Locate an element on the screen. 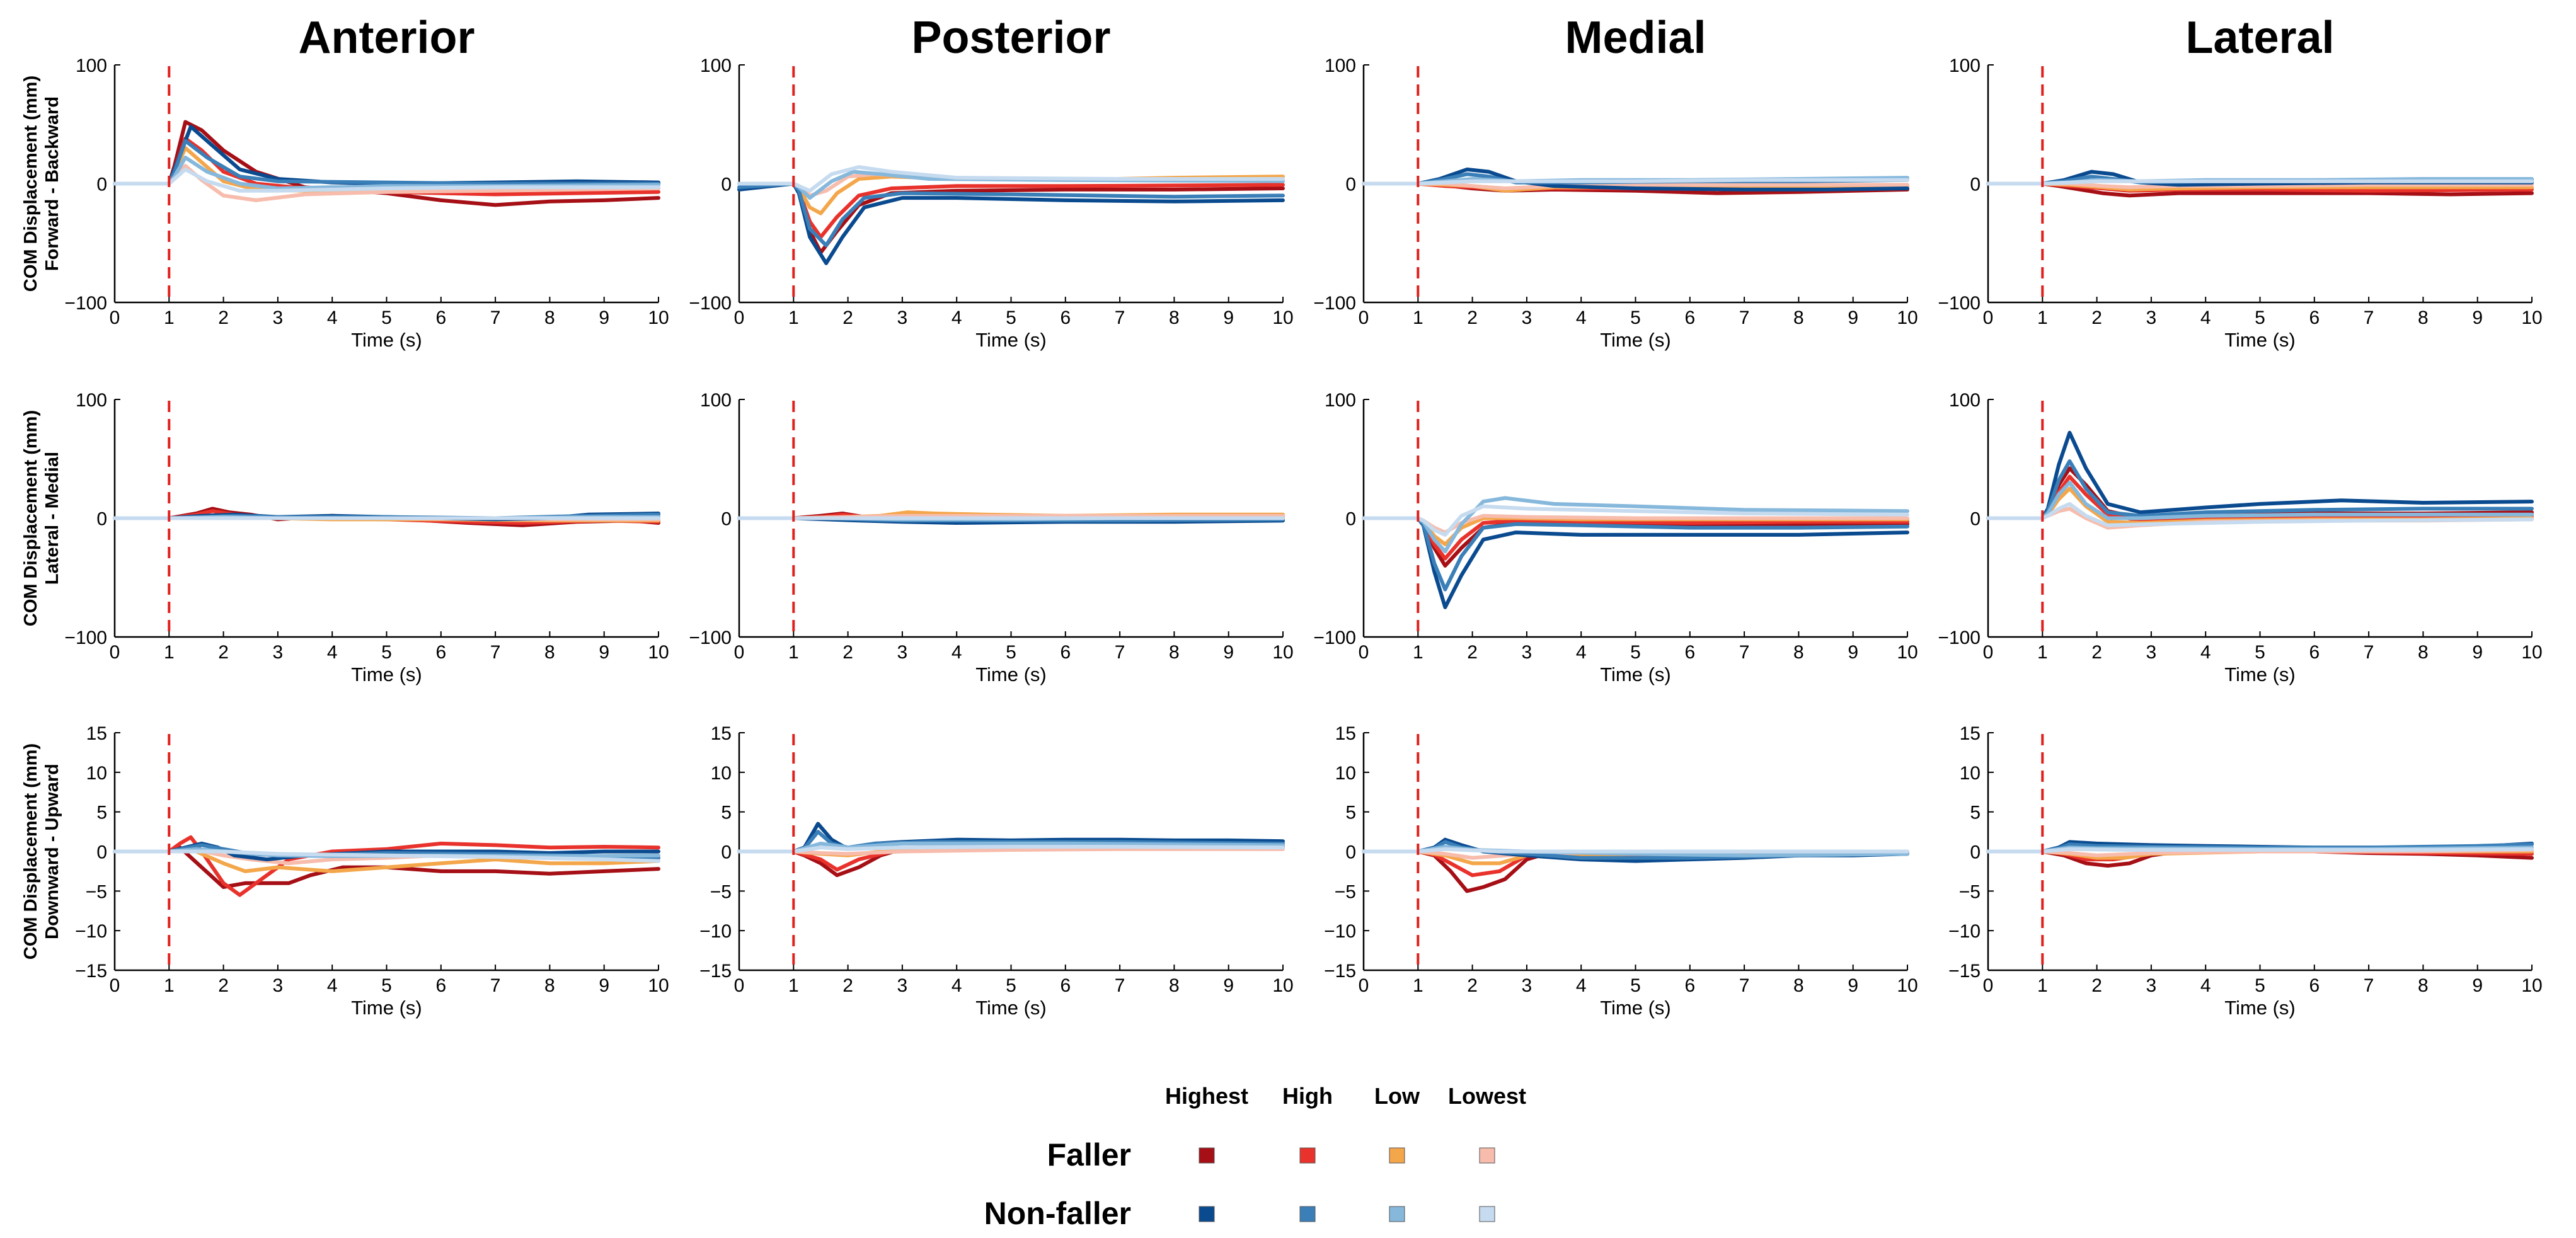  y-axis-label-line2: Downward - Upward is located at coordinates (52, 851).